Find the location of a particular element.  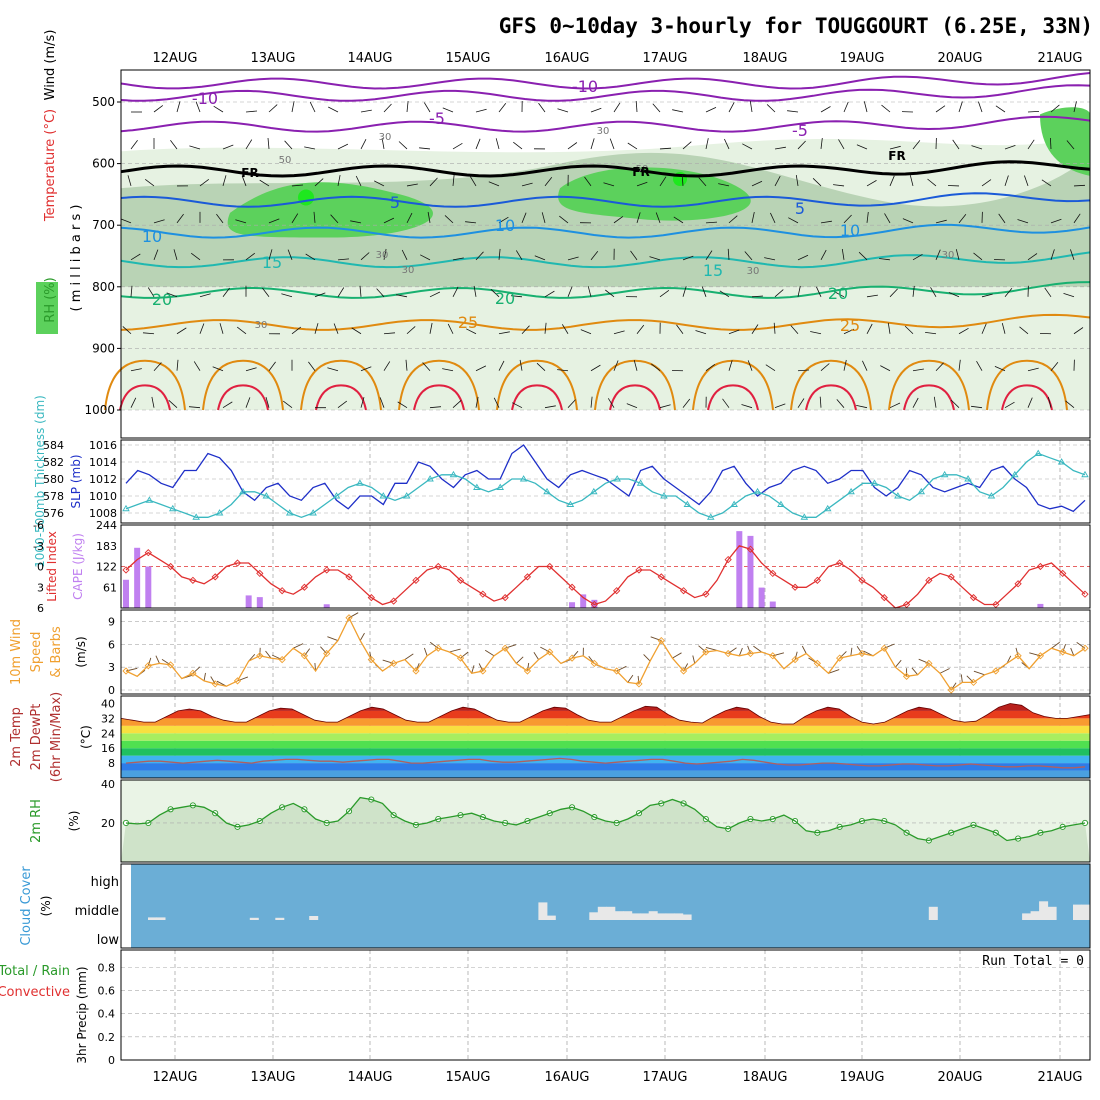

thickness-line is located at coordinates (605, 485).